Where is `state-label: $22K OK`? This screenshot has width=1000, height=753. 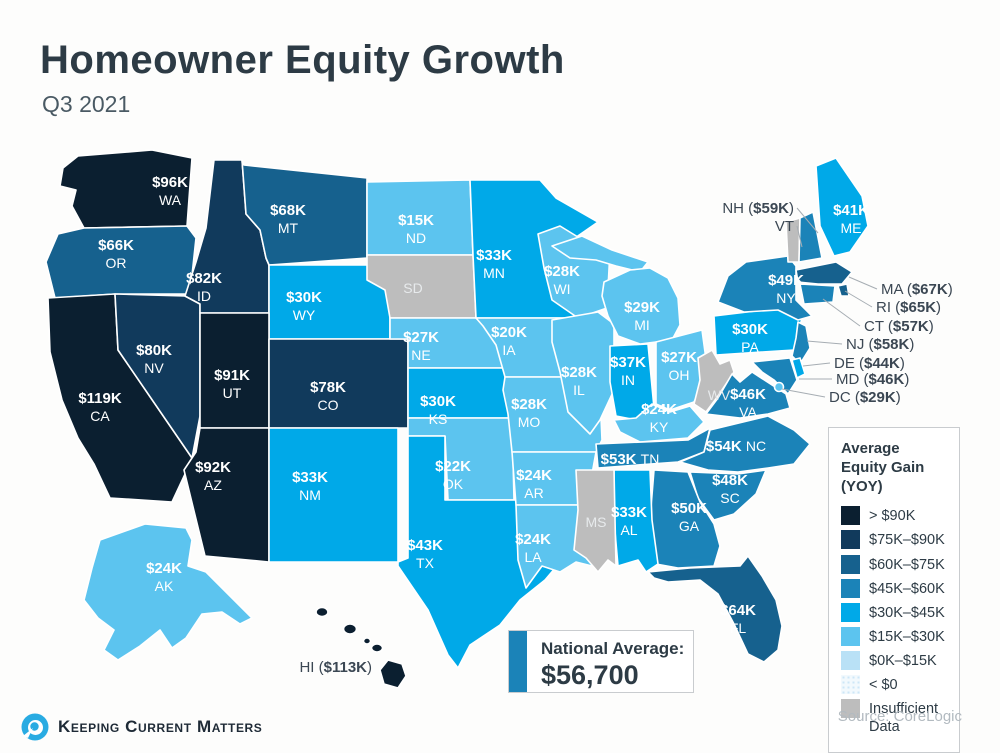
state-label: $22K OK is located at coordinates (453, 475).